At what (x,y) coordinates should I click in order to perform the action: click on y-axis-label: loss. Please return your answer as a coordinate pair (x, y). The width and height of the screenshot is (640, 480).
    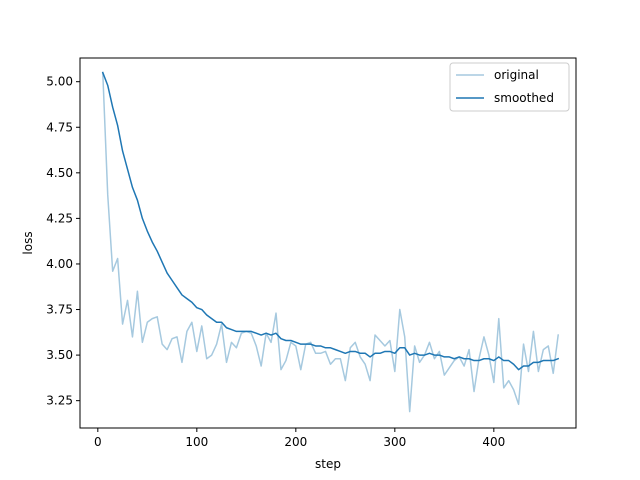
    Looking at the image, I should click on (28, 242).